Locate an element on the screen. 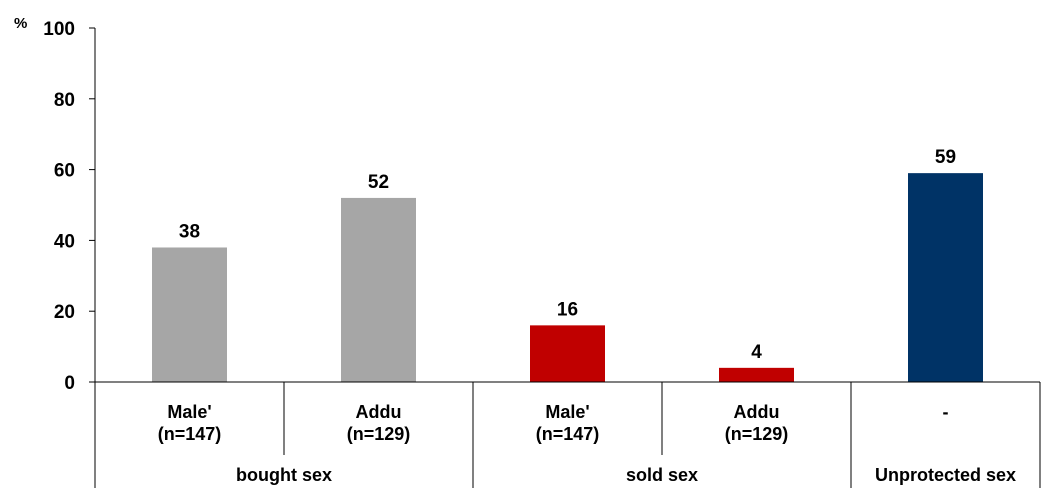 The height and width of the screenshot is (491, 1042). group-label: Unprotected sex is located at coordinates (945, 475).